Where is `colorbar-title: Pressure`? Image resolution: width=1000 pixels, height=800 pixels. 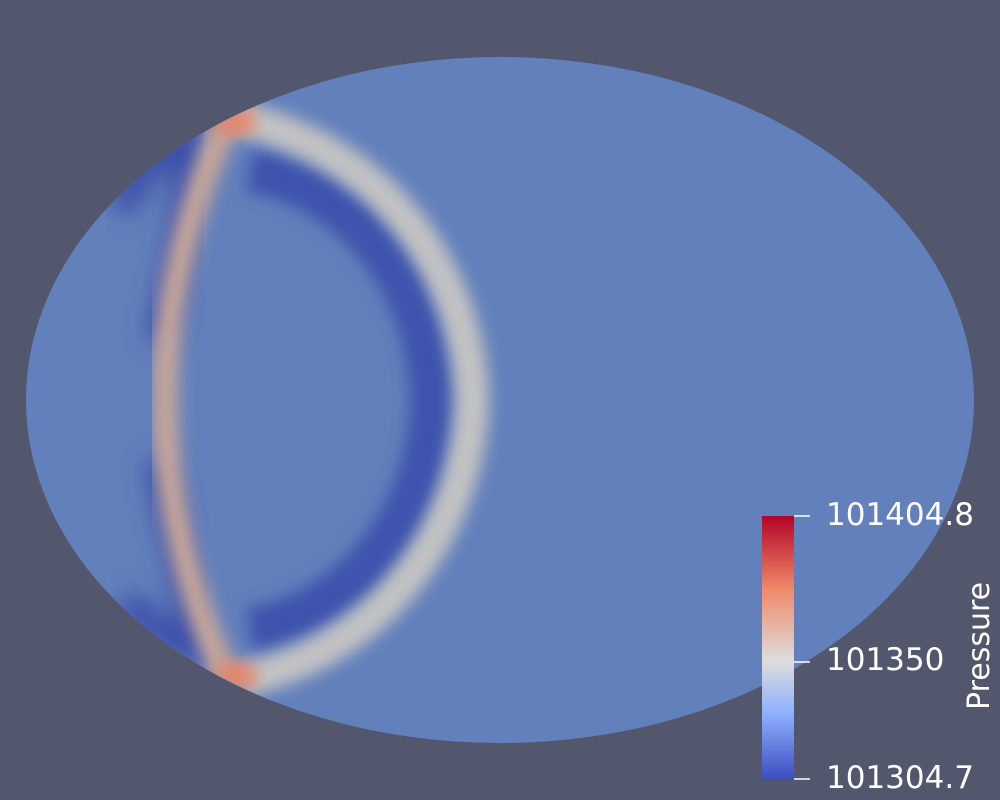
colorbar-title: Pressure is located at coordinates (979, 645).